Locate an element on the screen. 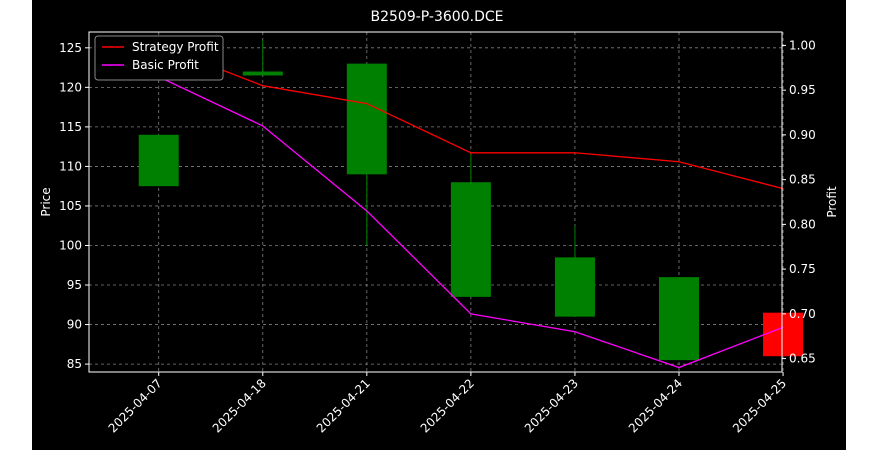 The height and width of the screenshot is (454, 878). x-tick-label: 2025-04-21 is located at coordinates (343, 405).